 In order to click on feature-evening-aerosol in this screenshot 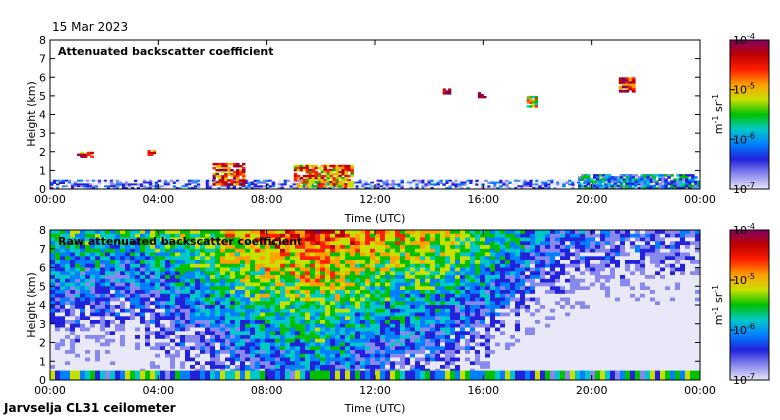, I will do `click(639, 182)`.